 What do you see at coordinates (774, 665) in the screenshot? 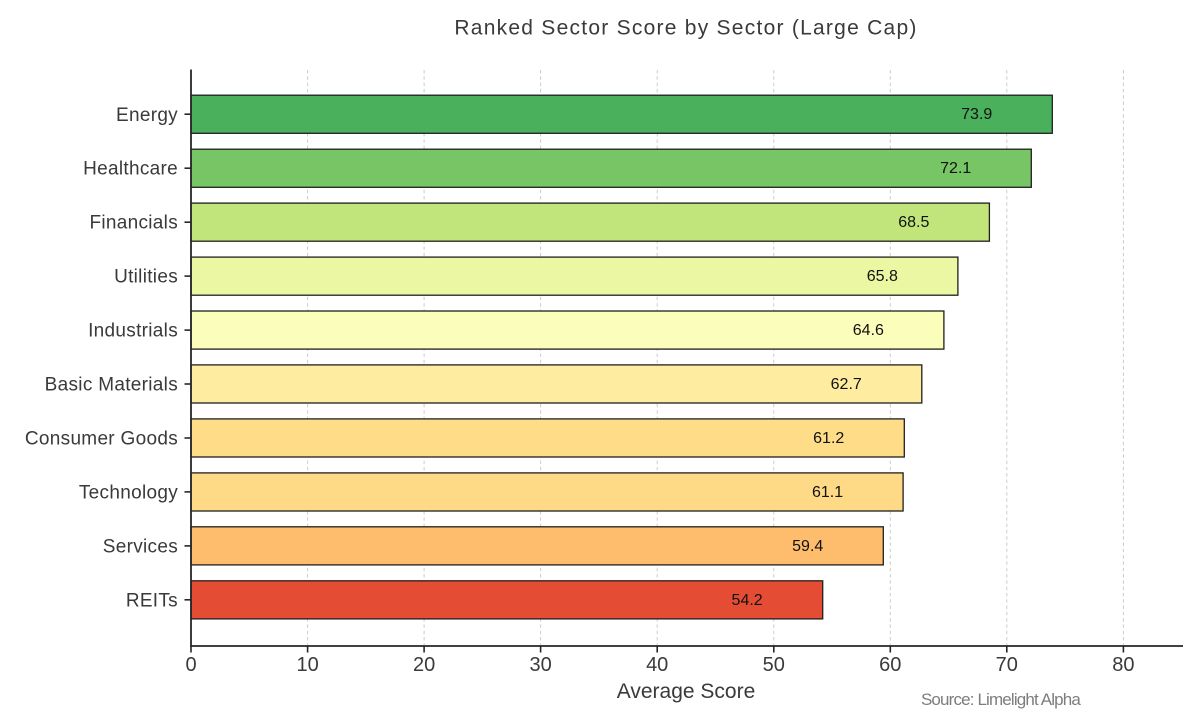
I see `svg-text: 50` at bounding box center [774, 665].